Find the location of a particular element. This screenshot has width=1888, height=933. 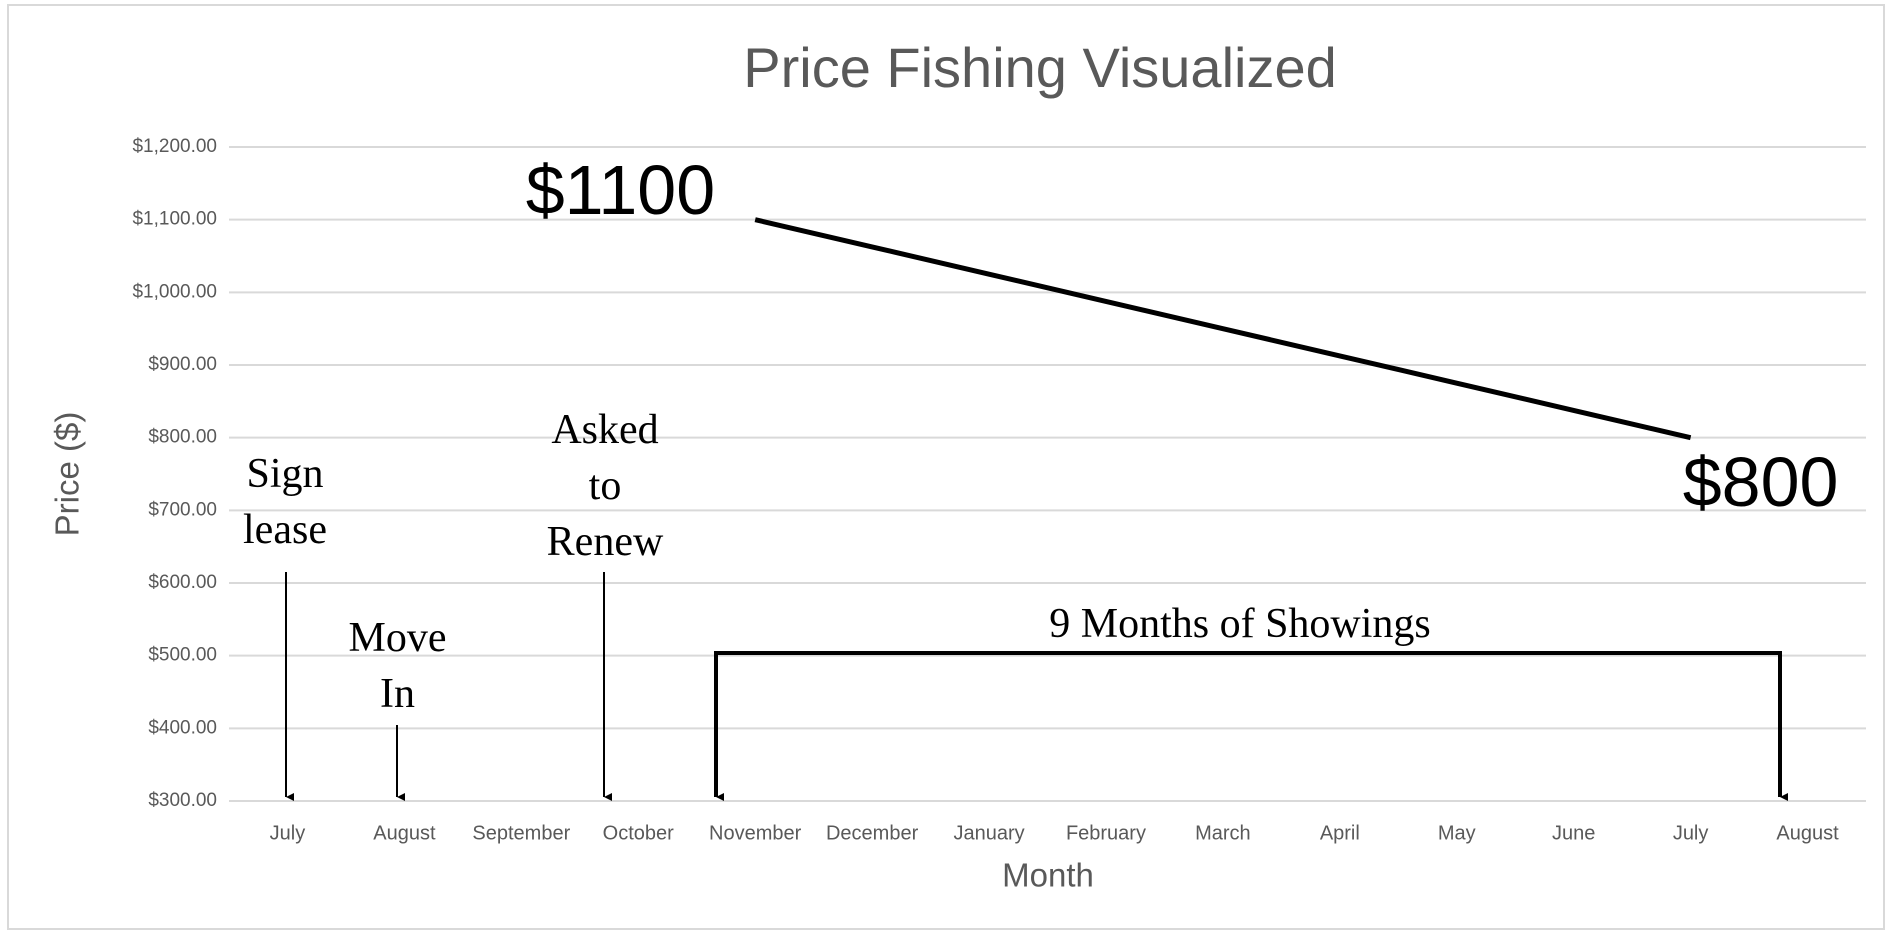

y-tick-label: $800.00 is located at coordinates (182, 437).